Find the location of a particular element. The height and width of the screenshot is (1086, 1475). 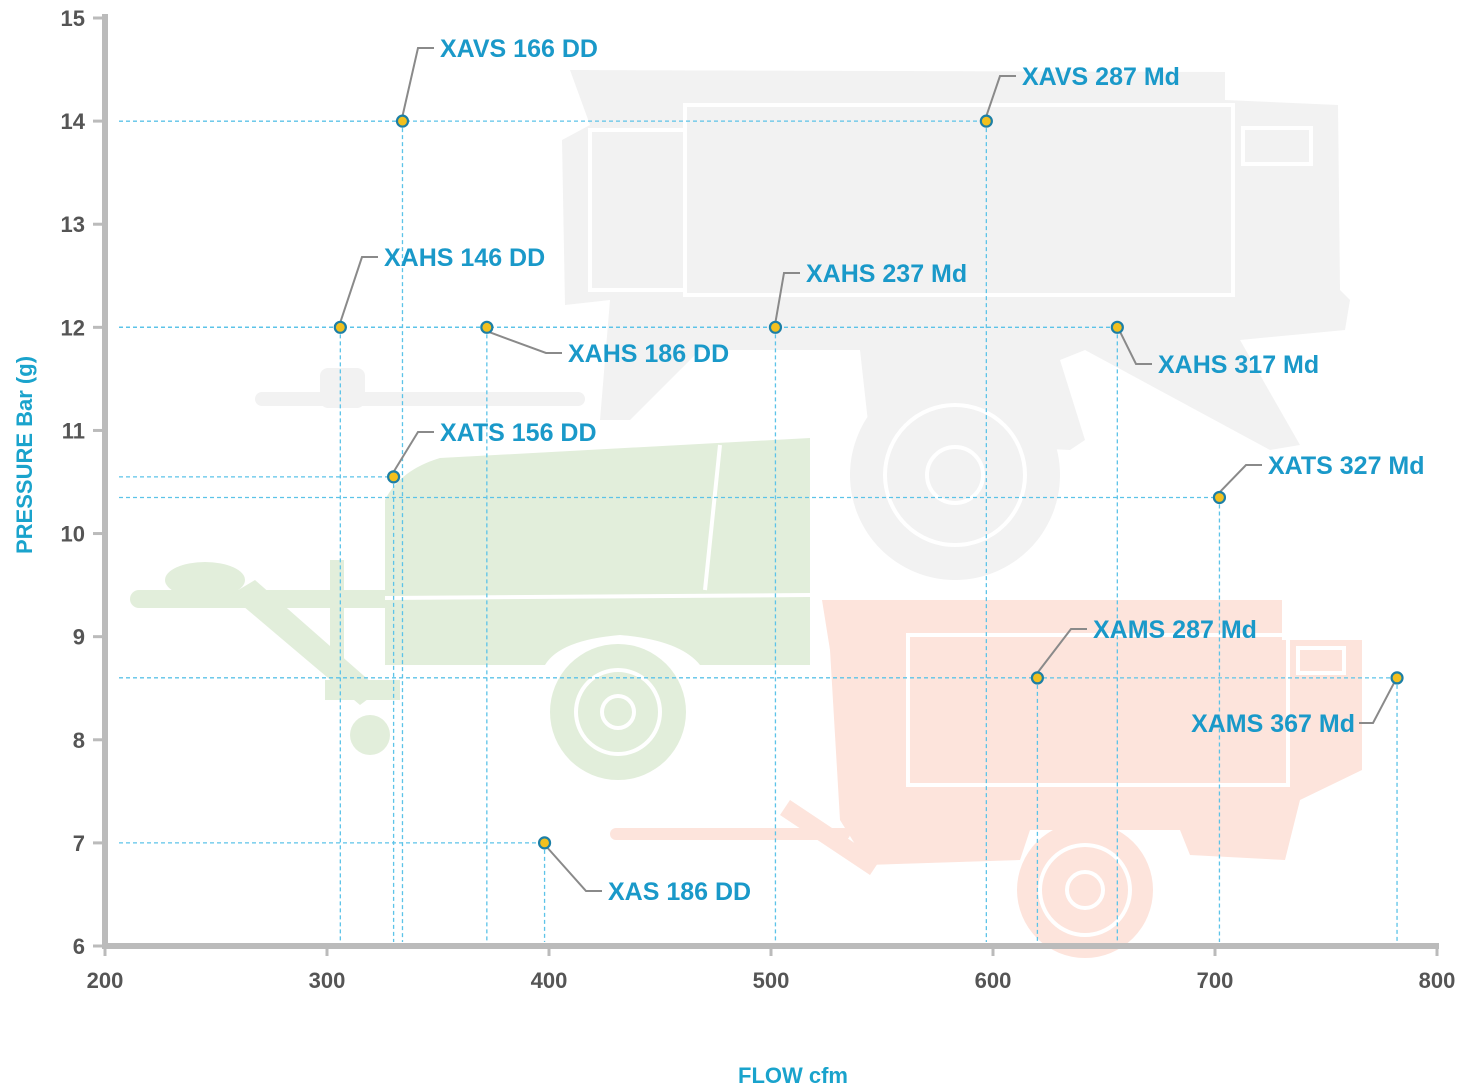

red-compressor-details is located at coordinates (1126, 785).